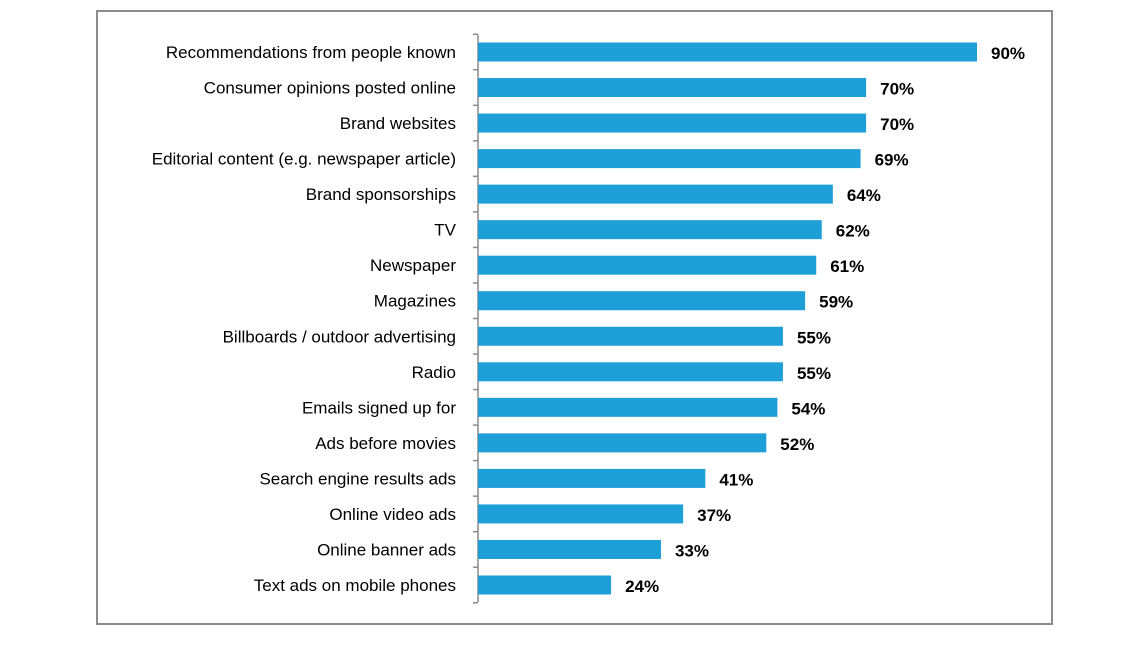  Describe the element at coordinates (311, 52) in the screenshot. I see `category-label: Recommendations from people known` at that location.